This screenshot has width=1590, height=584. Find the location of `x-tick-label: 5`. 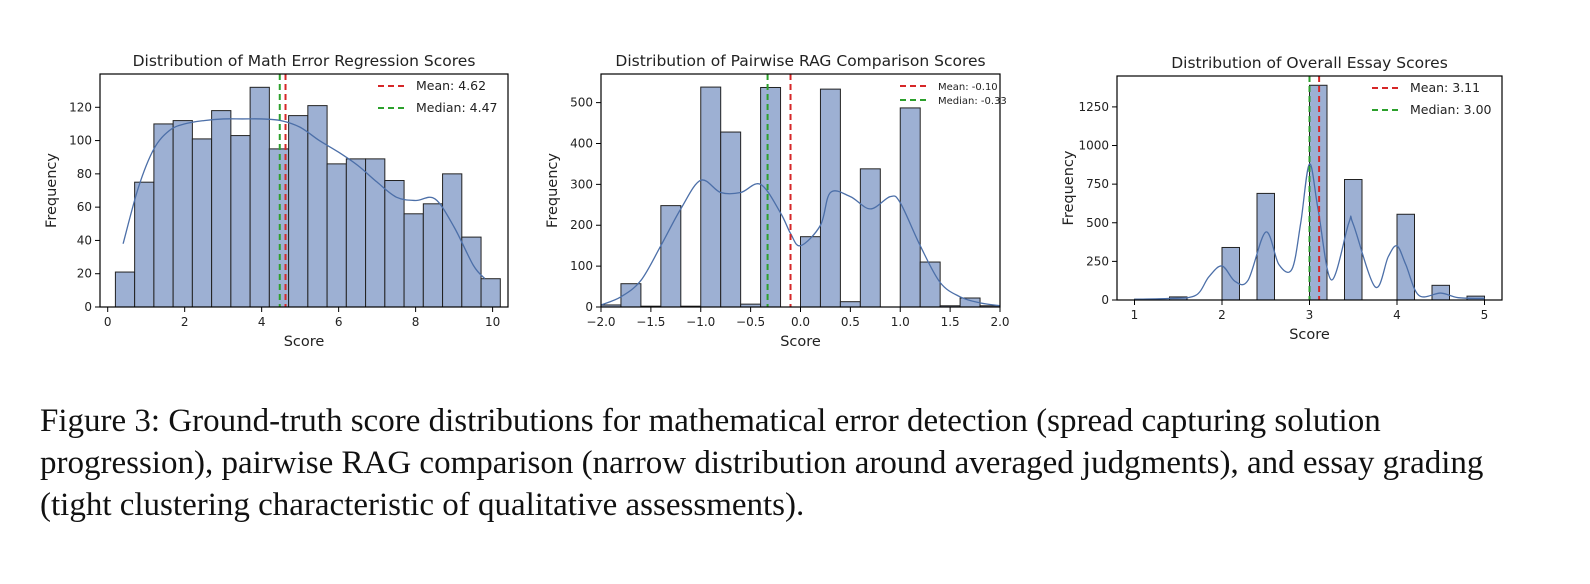

x-tick-label: 5 is located at coordinates (1485, 315).